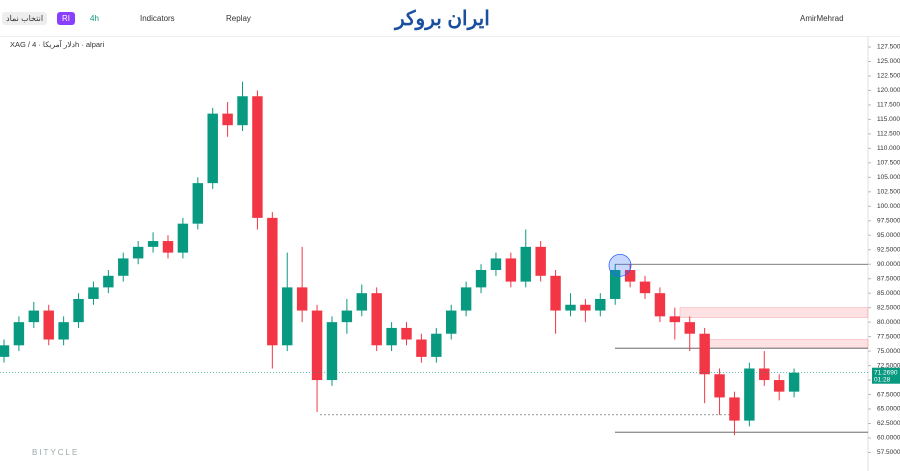 This screenshot has width=900, height=471. What do you see at coordinates (888, 249) in the screenshot?
I see `y-tick-label: 92.5000` at bounding box center [888, 249].